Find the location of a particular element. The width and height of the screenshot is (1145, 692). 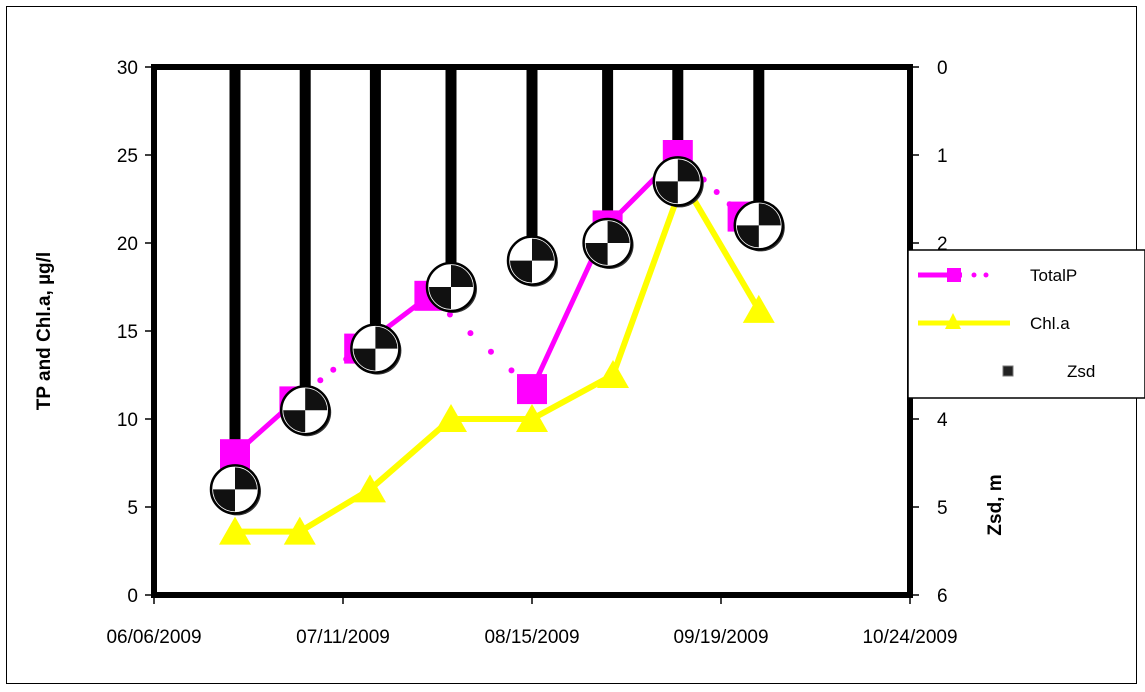

legend-label-totalp: TotalP is located at coordinates (1053, 275).